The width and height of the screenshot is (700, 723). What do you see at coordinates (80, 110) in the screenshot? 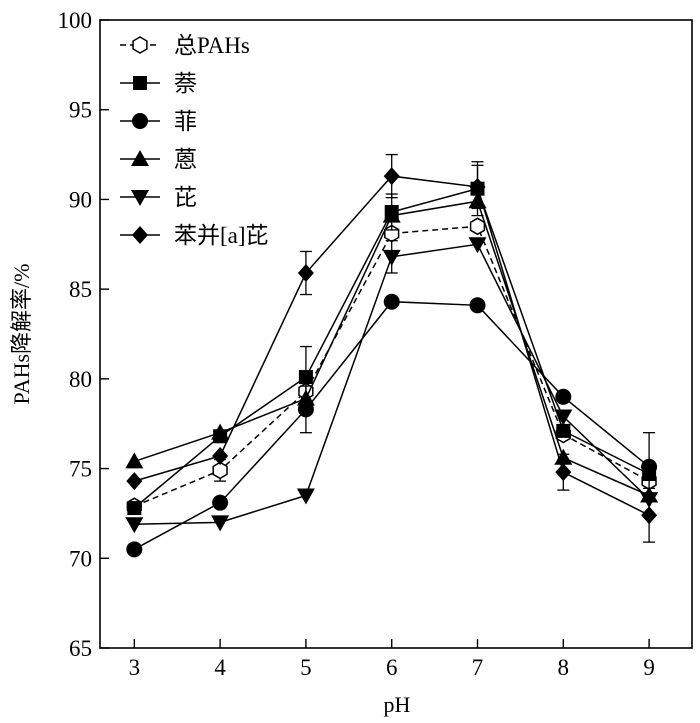
I see `y-tick-label: 95` at bounding box center [80, 110].